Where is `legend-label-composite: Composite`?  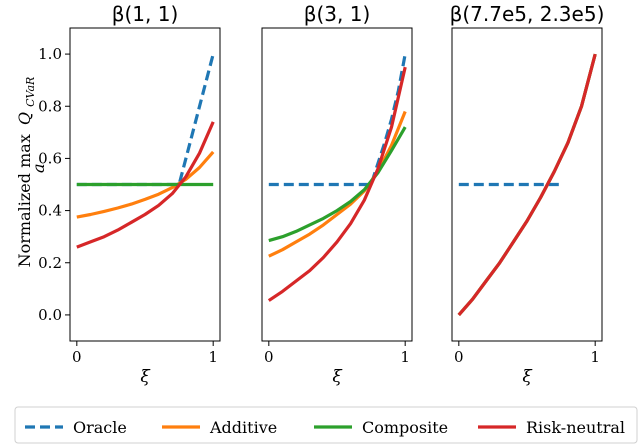
legend-label-composite: Composite is located at coordinates (405, 427).